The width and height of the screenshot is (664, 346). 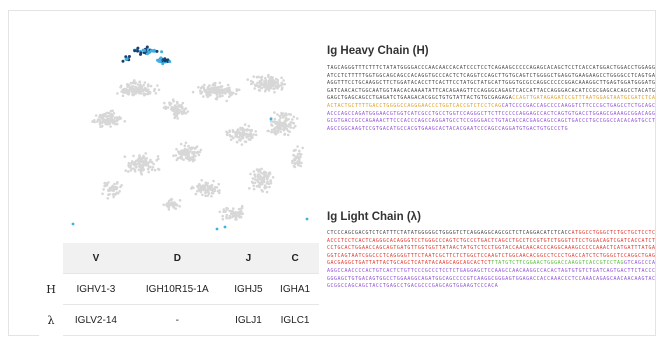 What do you see at coordinates (248, 258) in the screenshot?
I see `column-header-j: J` at bounding box center [248, 258].